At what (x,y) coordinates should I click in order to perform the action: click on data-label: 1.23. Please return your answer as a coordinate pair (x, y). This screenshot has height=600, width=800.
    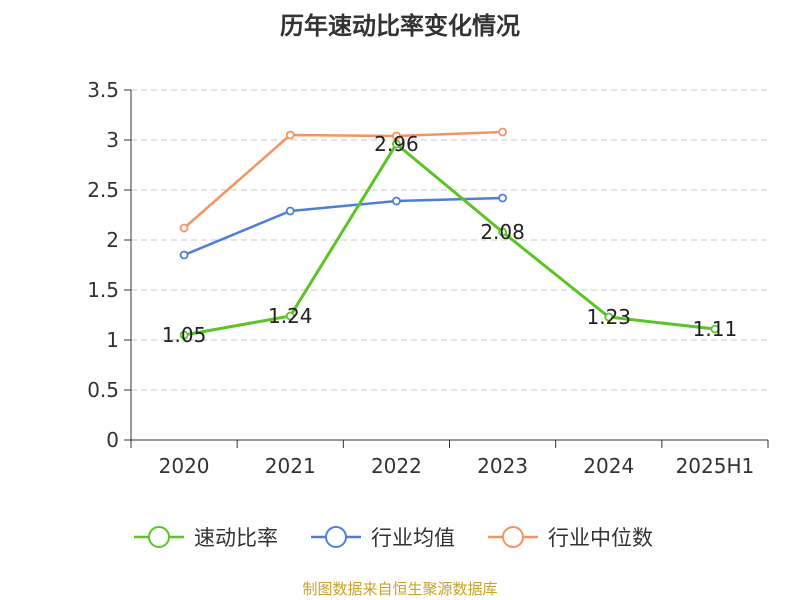
    Looking at the image, I should click on (608, 317).